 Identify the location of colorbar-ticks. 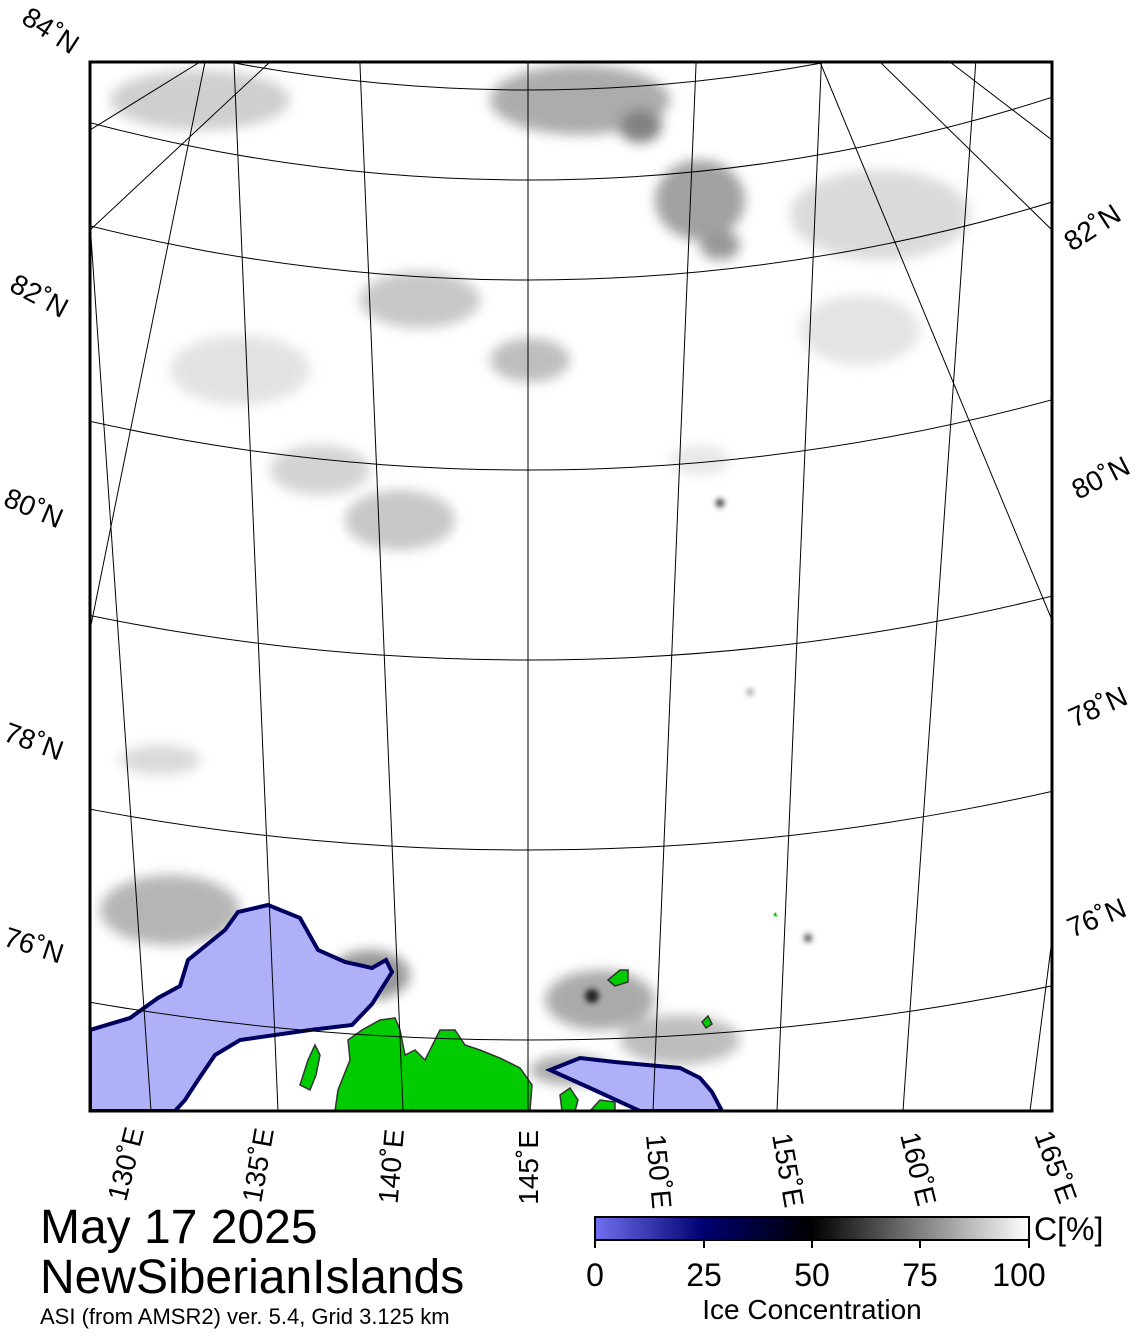
(812, 1244).